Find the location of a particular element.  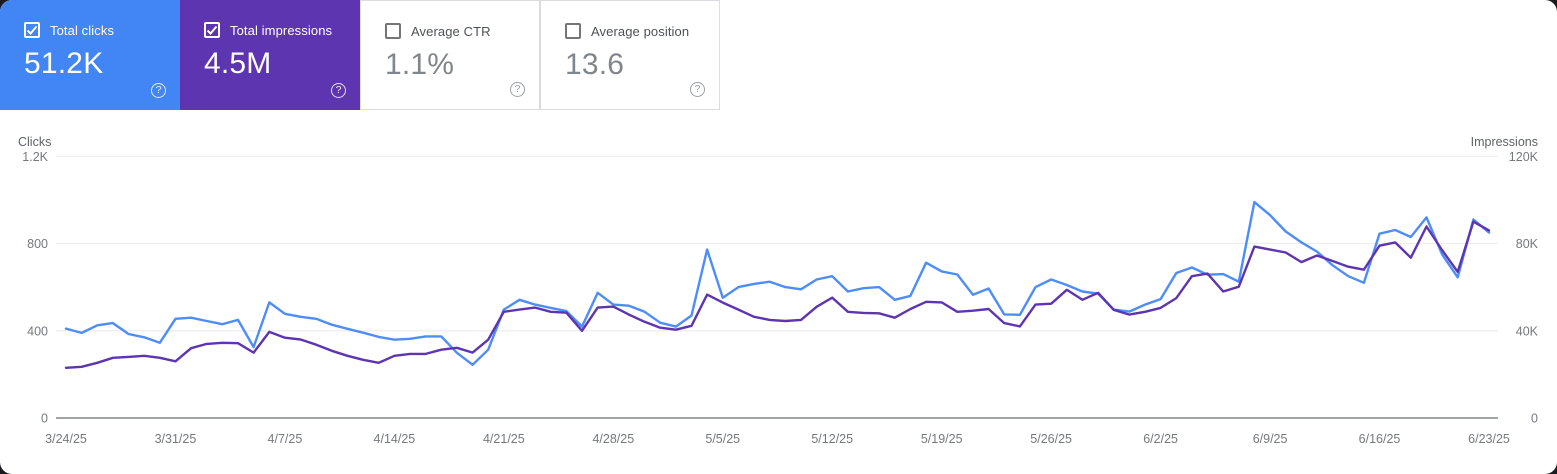

left-axis-tick: 0 is located at coordinates (44, 419).